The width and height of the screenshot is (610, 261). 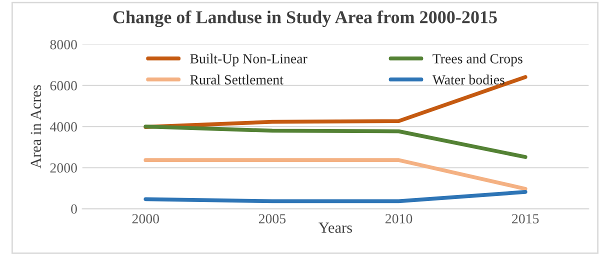 What do you see at coordinates (237, 79) in the screenshot?
I see `legend-label: Rural Settlement` at bounding box center [237, 79].